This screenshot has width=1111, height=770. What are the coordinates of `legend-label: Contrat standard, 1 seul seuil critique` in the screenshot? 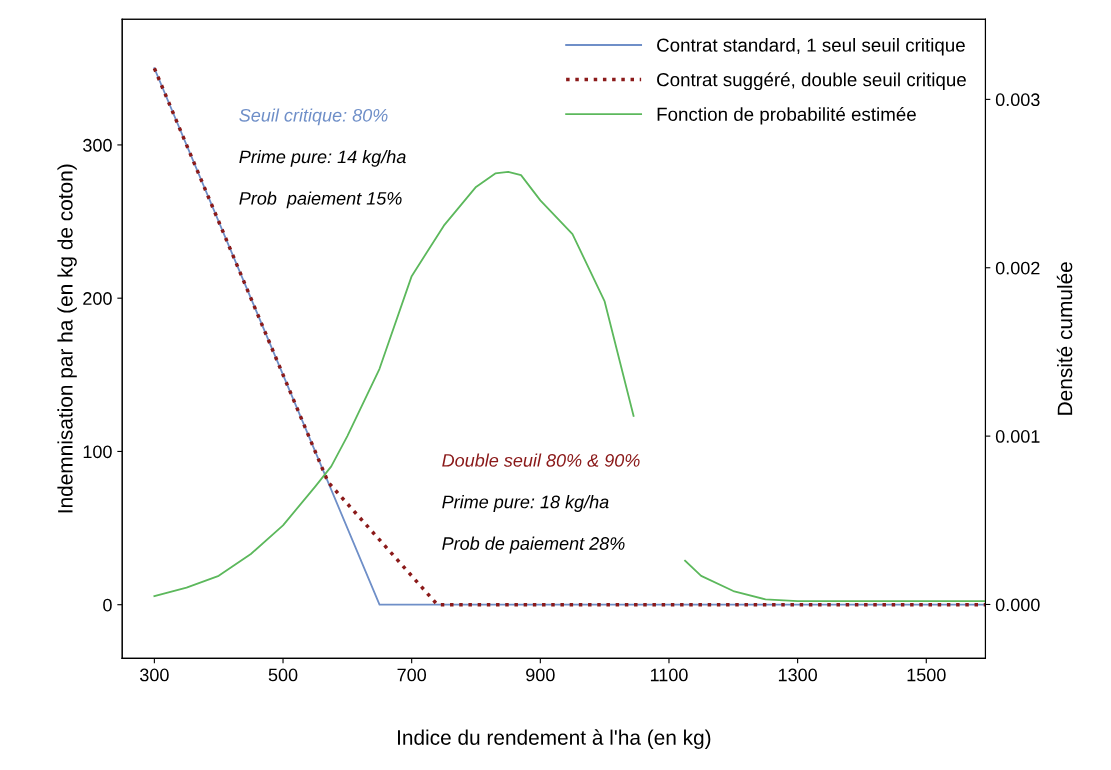 It's located at (811, 47).